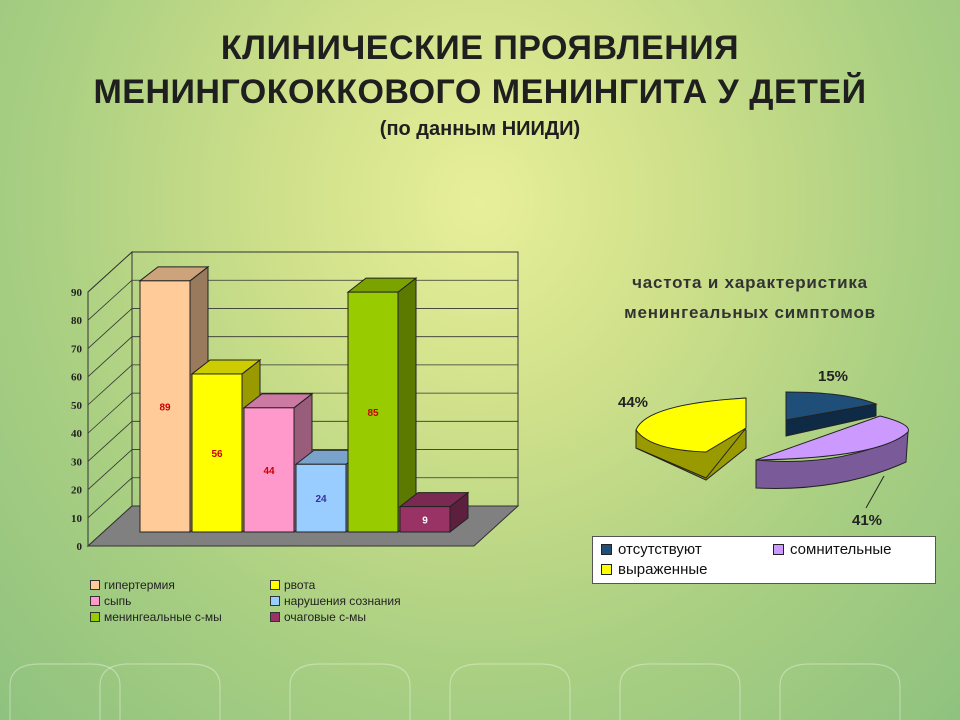  What do you see at coordinates (841, 549) in the screenshot?
I see `legend-label: сомнительные` at bounding box center [841, 549].